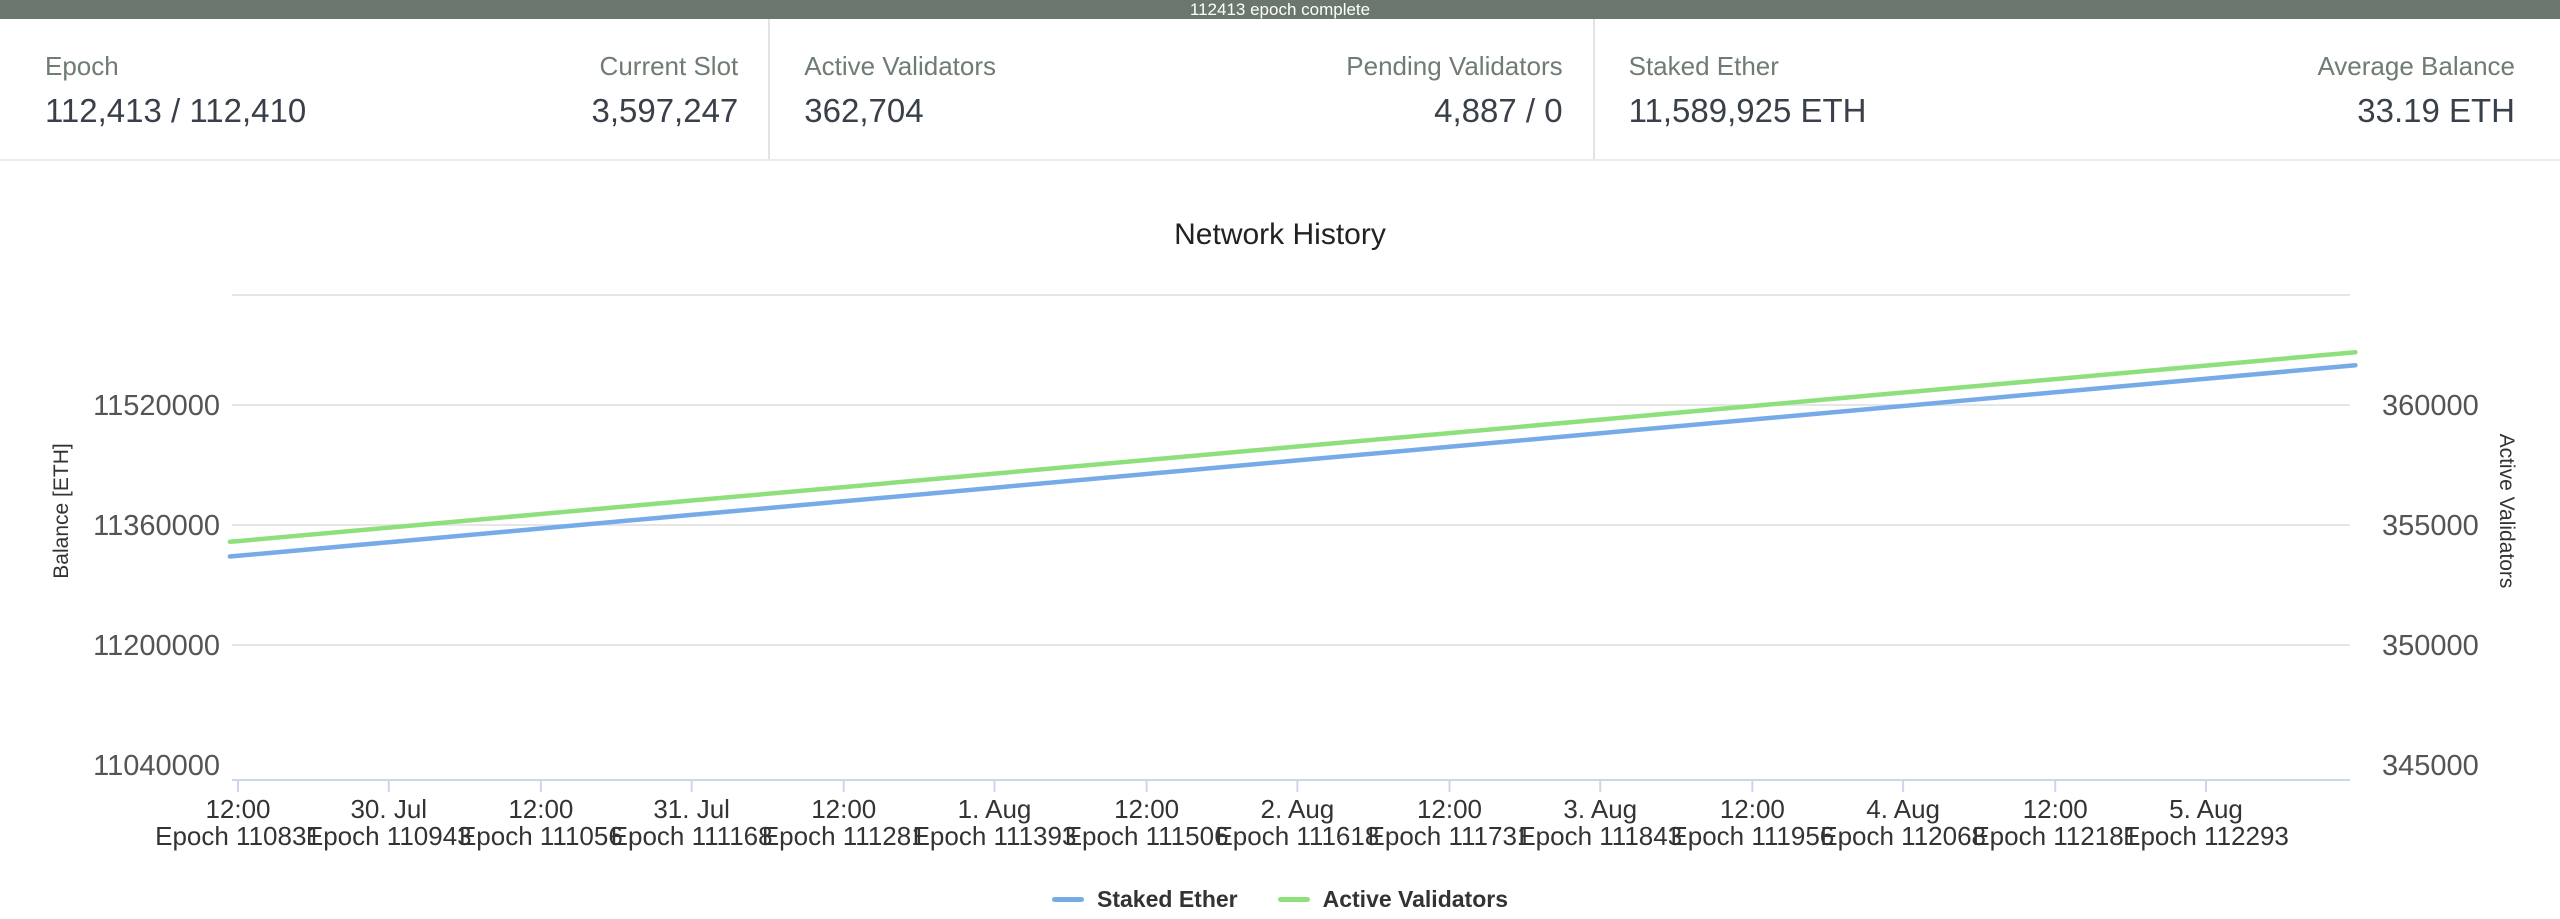  I want to click on x-axis-tick-label: 5. Aug Epoch 112293, so click(2206, 822).